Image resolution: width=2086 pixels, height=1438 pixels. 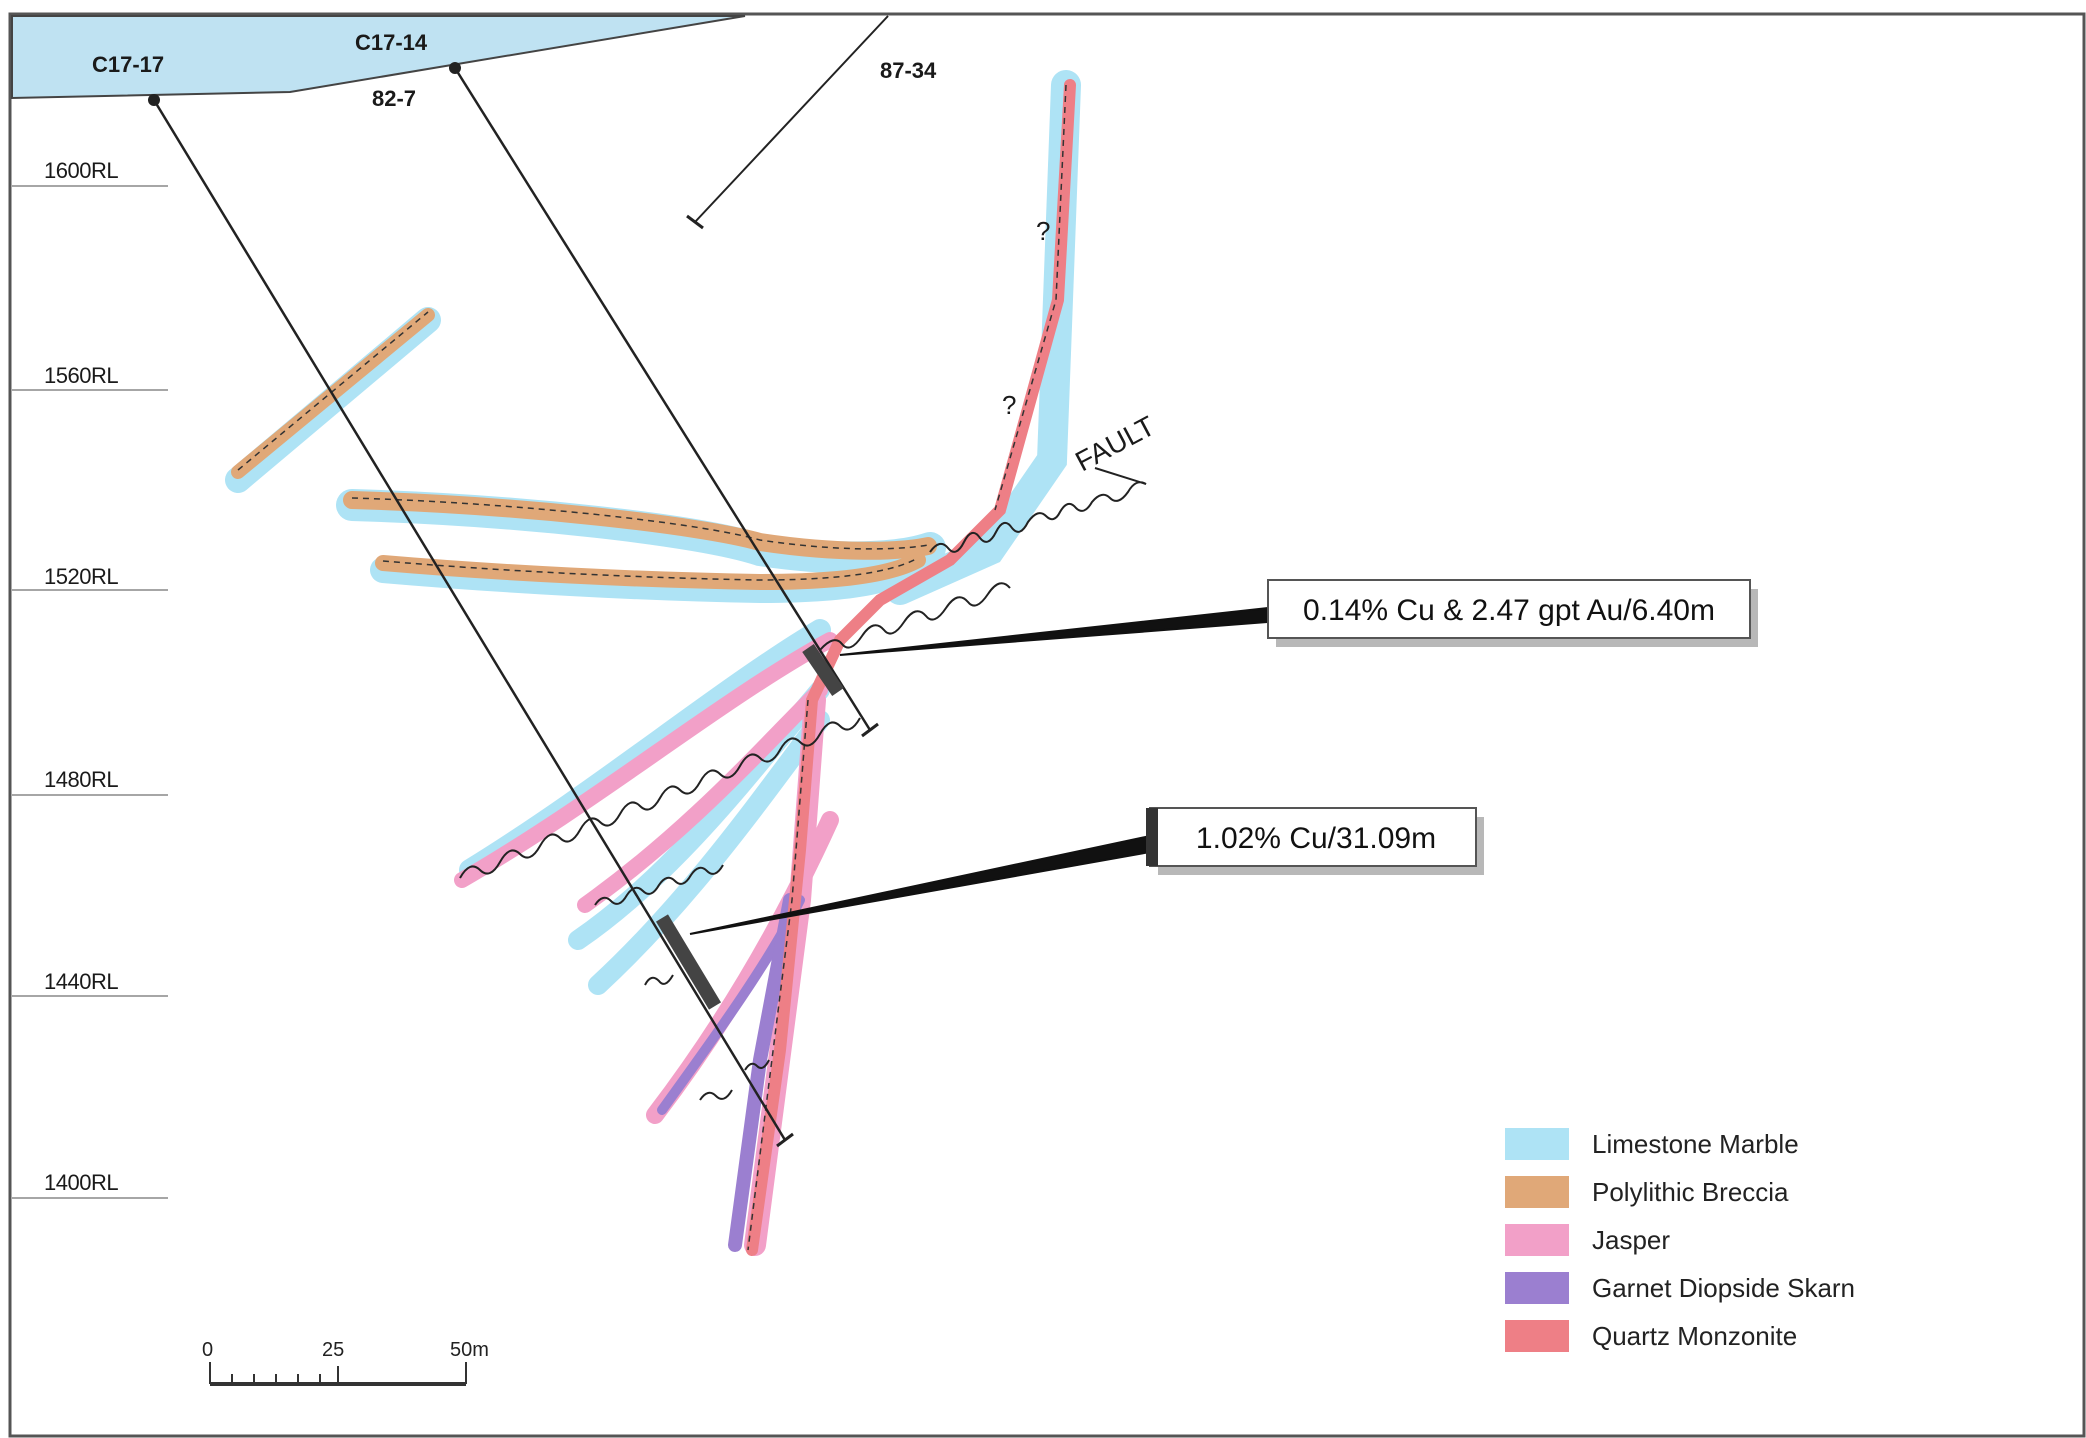 What do you see at coordinates (81, 170) in the screenshot?
I see `elevation-label: 1600RL` at bounding box center [81, 170].